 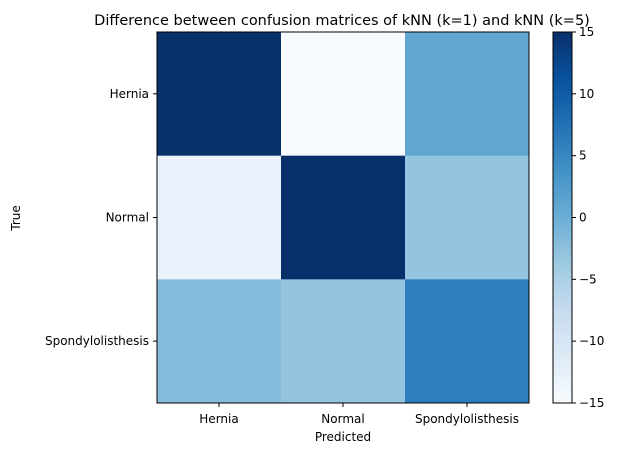 What do you see at coordinates (342, 419) in the screenshot?
I see `x-tick-label: Normal` at bounding box center [342, 419].